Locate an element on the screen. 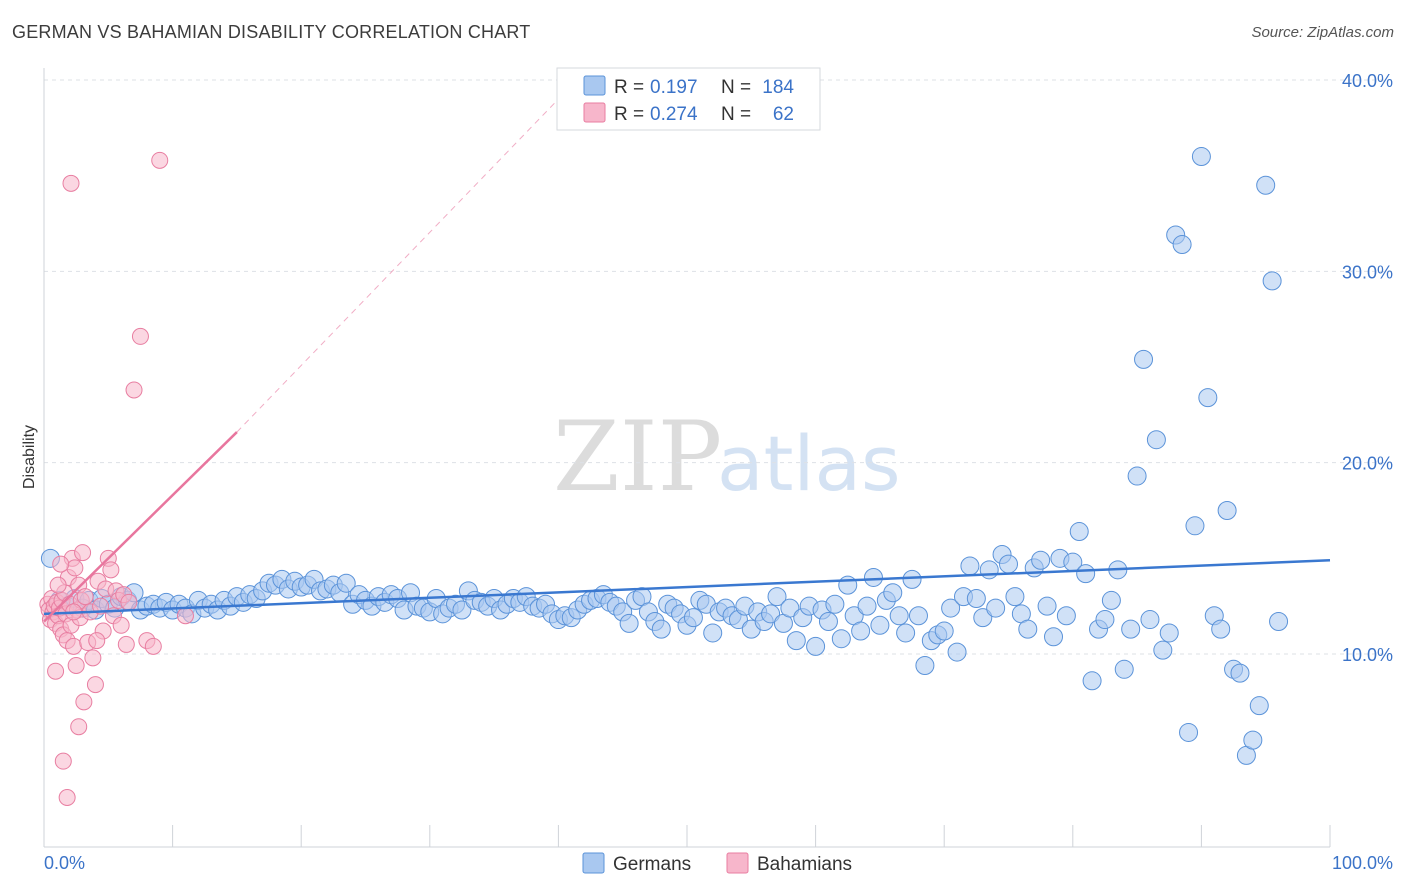  bottom-legend-swatch-germans is located at coordinates (593, 863).